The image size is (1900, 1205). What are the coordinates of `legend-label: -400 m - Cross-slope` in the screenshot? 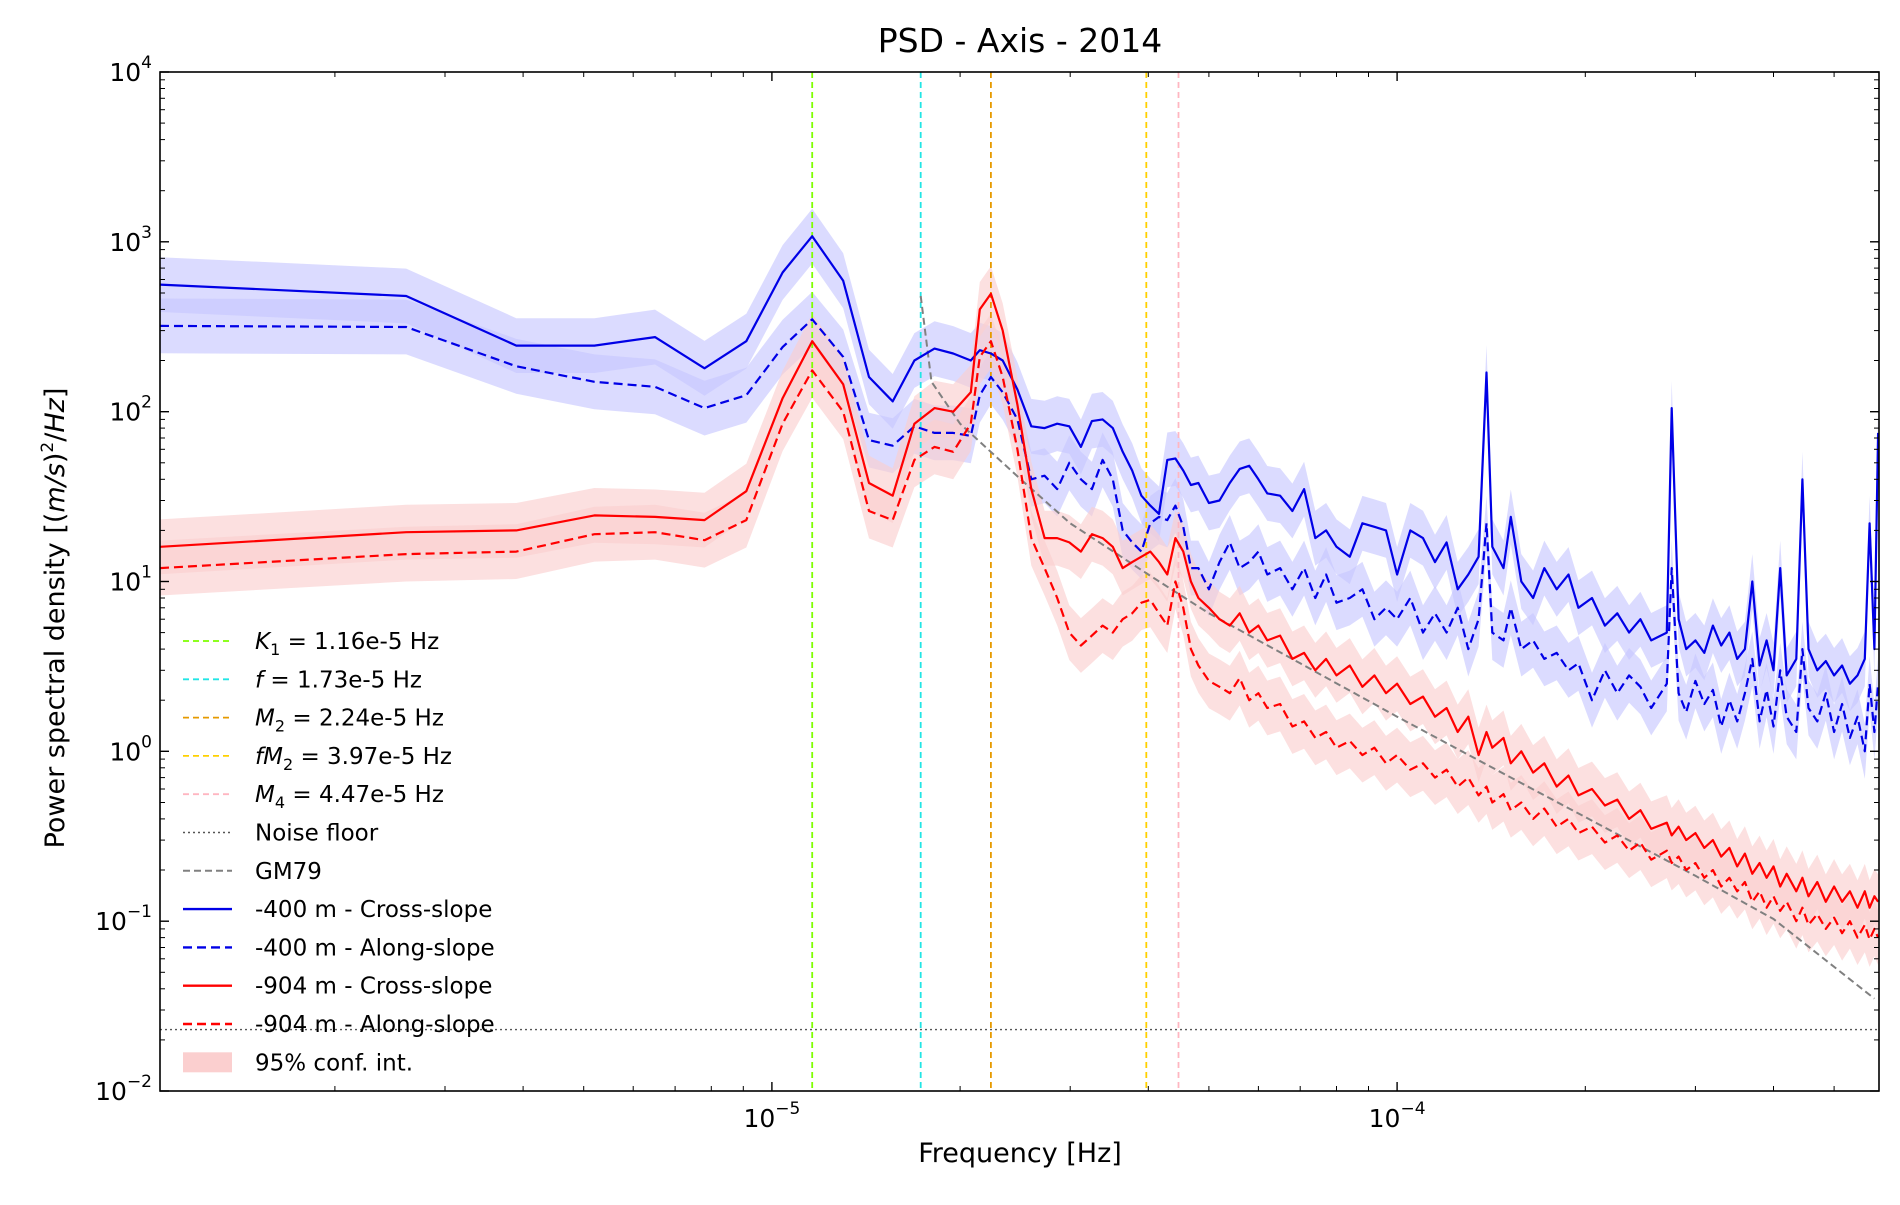 It's located at (373, 910).